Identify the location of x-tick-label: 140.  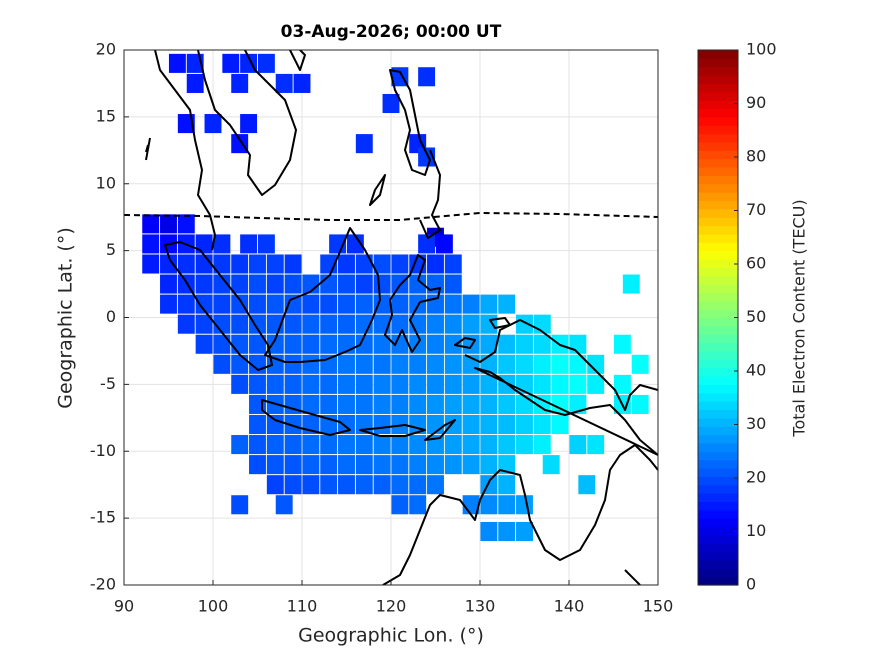
(569, 606).